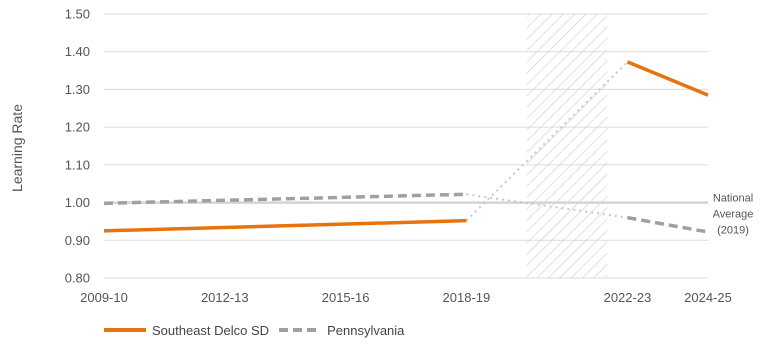 The image size is (764, 344). Describe the element at coordinates (467, 297) in the screenshot. I see `x-tick-label-3: 2018-19` at that location.